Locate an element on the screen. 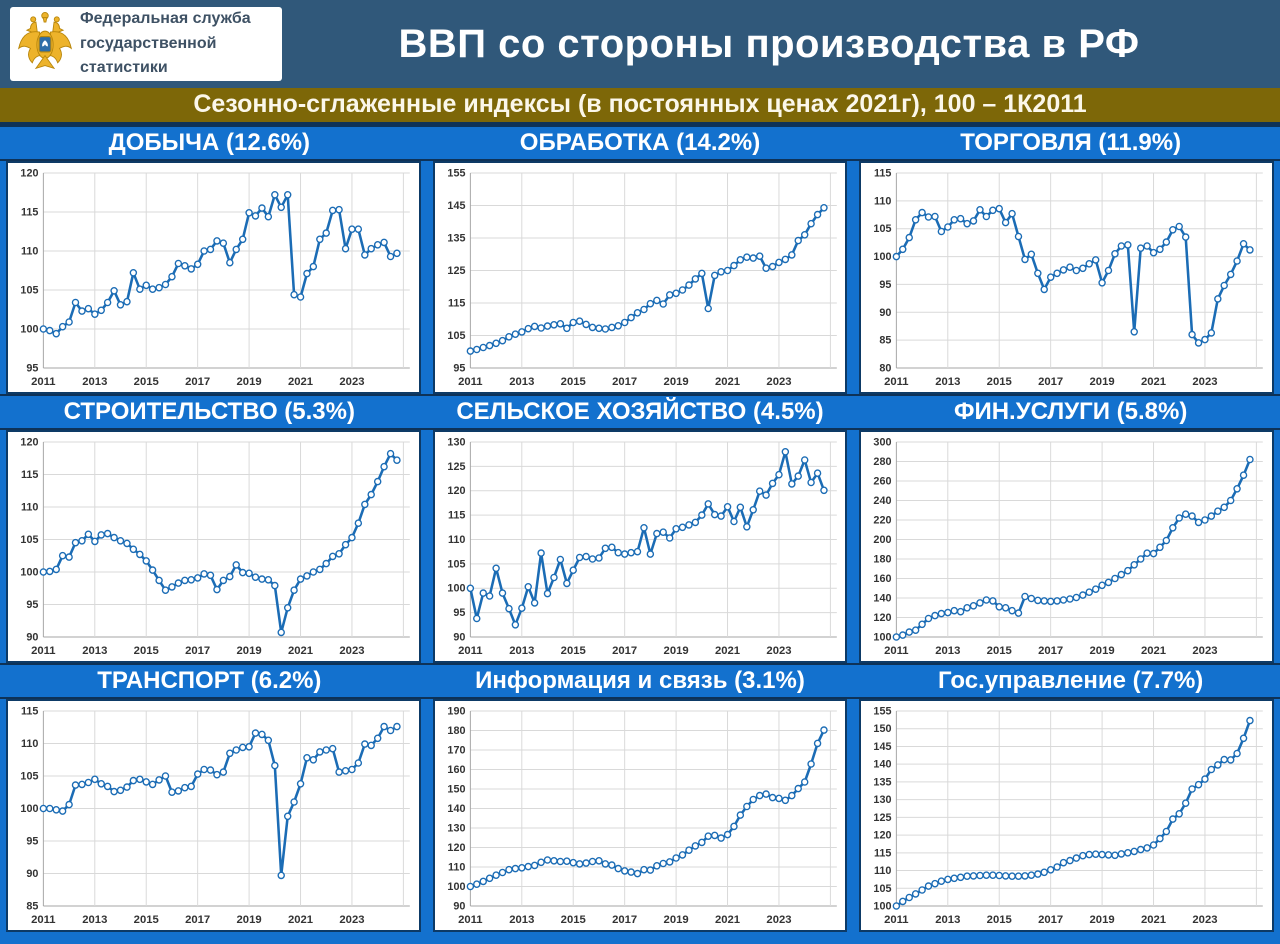 The width and height of the screenshot is (1280, 944). logo-line-2: государственной статистики is located at coordinates (148, 55).